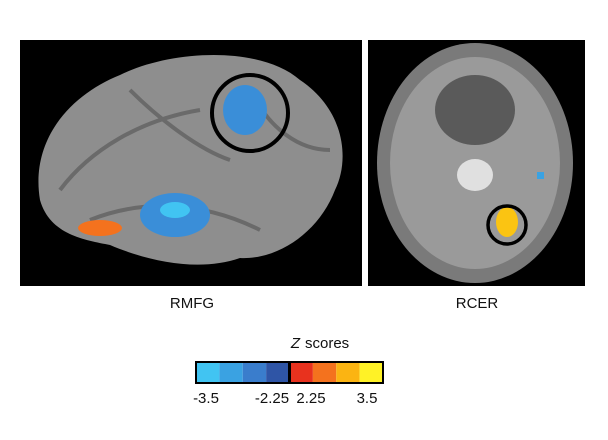 The width and height of the screenshot is (608, 440). What do you see at coordinates (192, 303) in the screenshot?
I see `panel-label: RMFG` at bounding box center [192, 303].